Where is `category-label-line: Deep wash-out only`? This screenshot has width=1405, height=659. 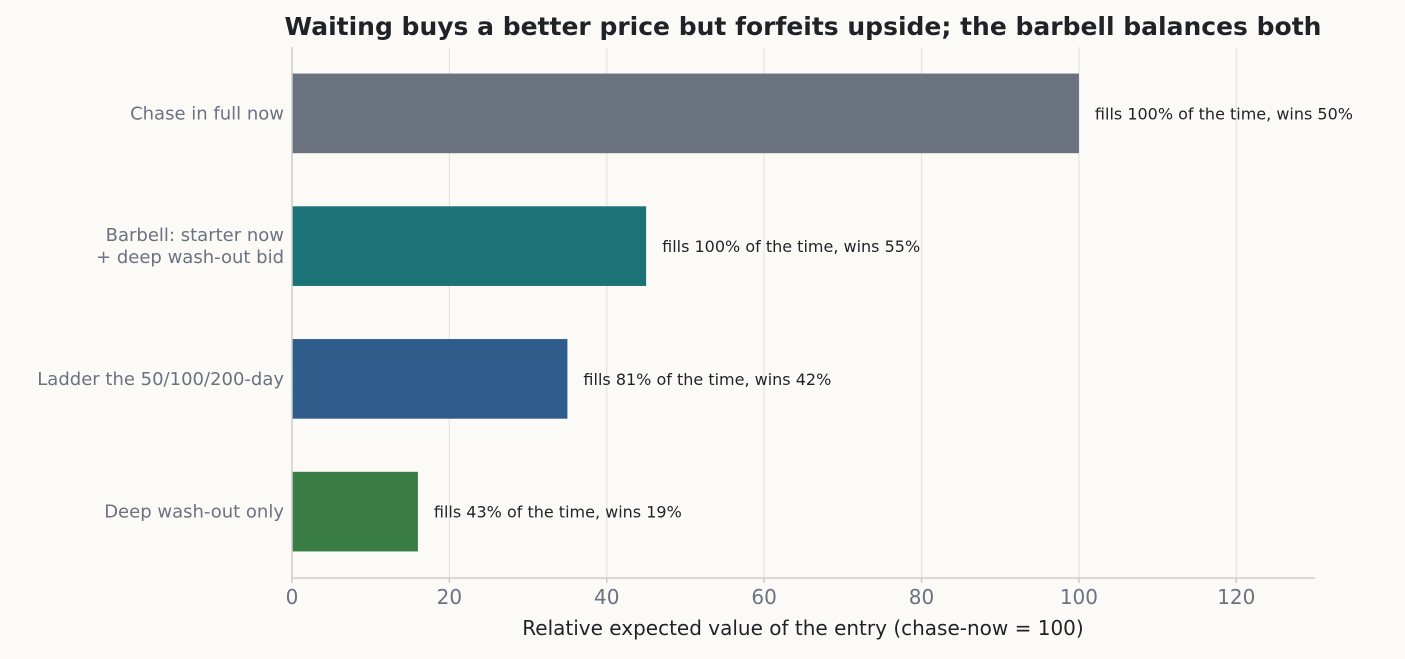 category-label-line: Deep wash-out only is located at coordinates (194, 512).